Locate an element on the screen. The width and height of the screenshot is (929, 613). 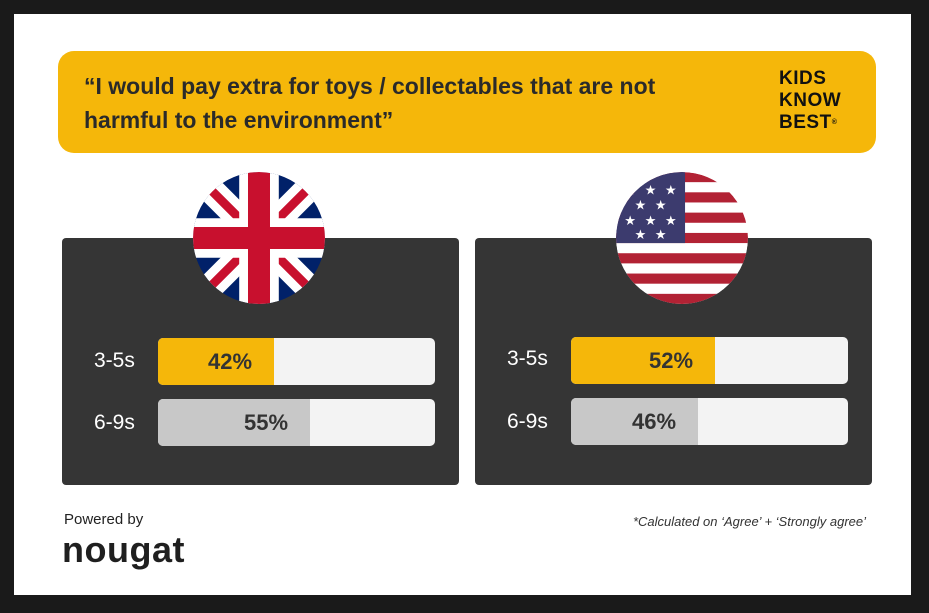
uk-row-label-1: 6-9s is located at coordinates (114, 422).